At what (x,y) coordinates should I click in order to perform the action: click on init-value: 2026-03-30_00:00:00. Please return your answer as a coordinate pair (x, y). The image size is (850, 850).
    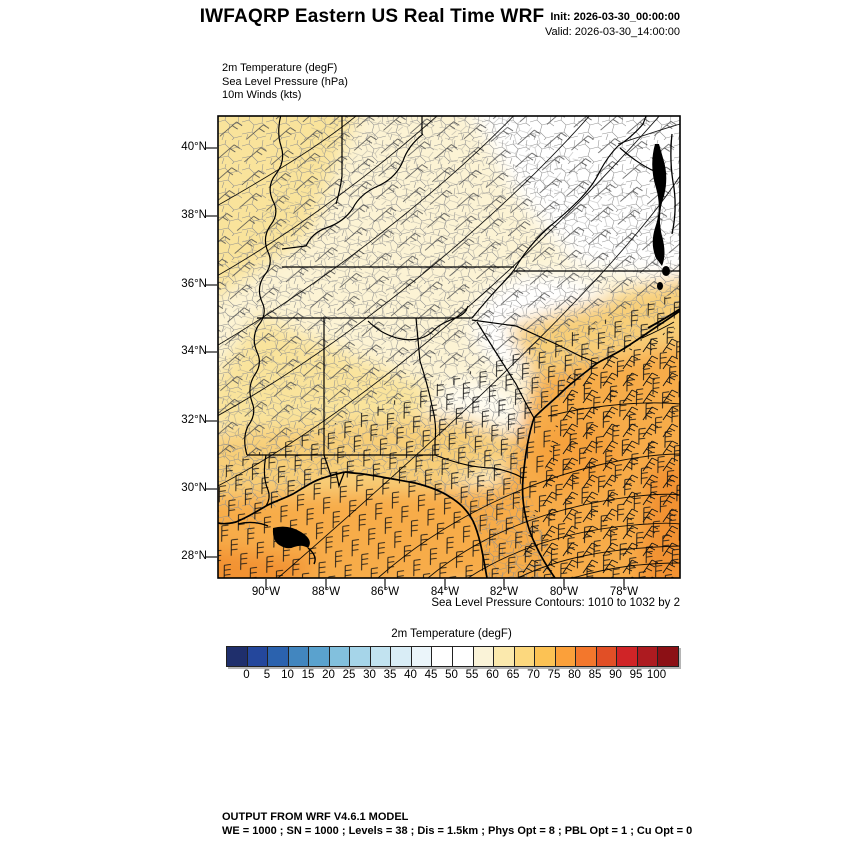
    Looking at the image, I should click on (626, 17).